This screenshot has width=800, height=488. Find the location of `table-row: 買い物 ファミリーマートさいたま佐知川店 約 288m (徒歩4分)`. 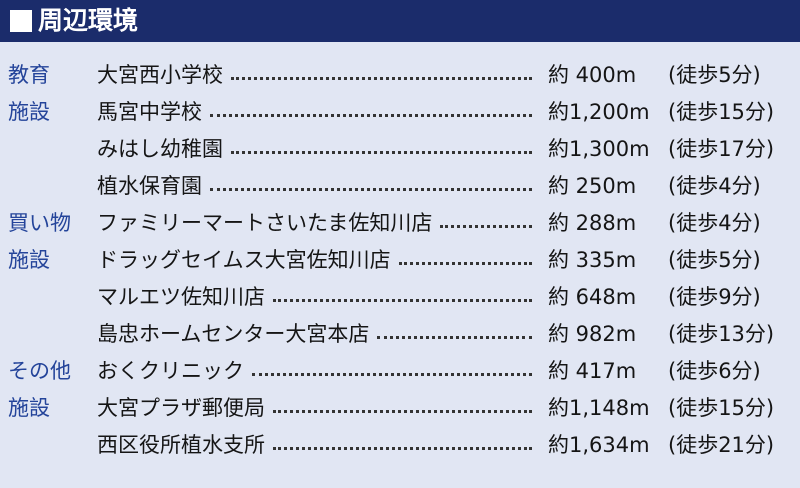

table-row: 買い物 ファミリーマートさいたま佐知川店 約 288m (徒歩4分) is located at coordinates (400, 223).